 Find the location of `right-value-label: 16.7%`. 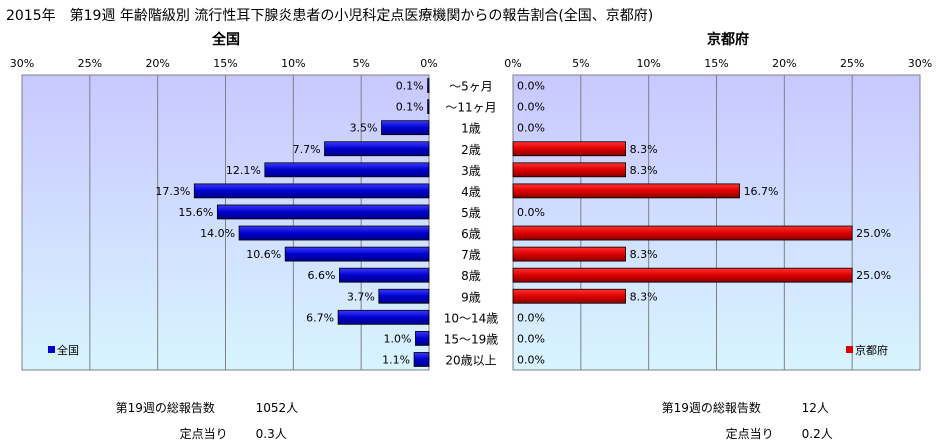

right-value-label: 16.7% is located at coordinates (761, 191).